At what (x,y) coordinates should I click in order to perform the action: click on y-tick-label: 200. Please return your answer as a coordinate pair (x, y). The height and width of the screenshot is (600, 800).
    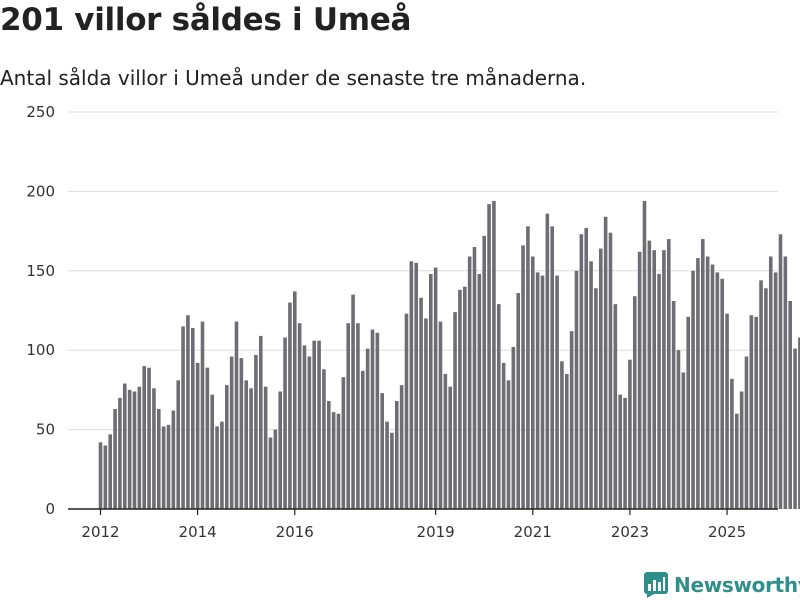
    Looking at the image, I should click on (40, 191).